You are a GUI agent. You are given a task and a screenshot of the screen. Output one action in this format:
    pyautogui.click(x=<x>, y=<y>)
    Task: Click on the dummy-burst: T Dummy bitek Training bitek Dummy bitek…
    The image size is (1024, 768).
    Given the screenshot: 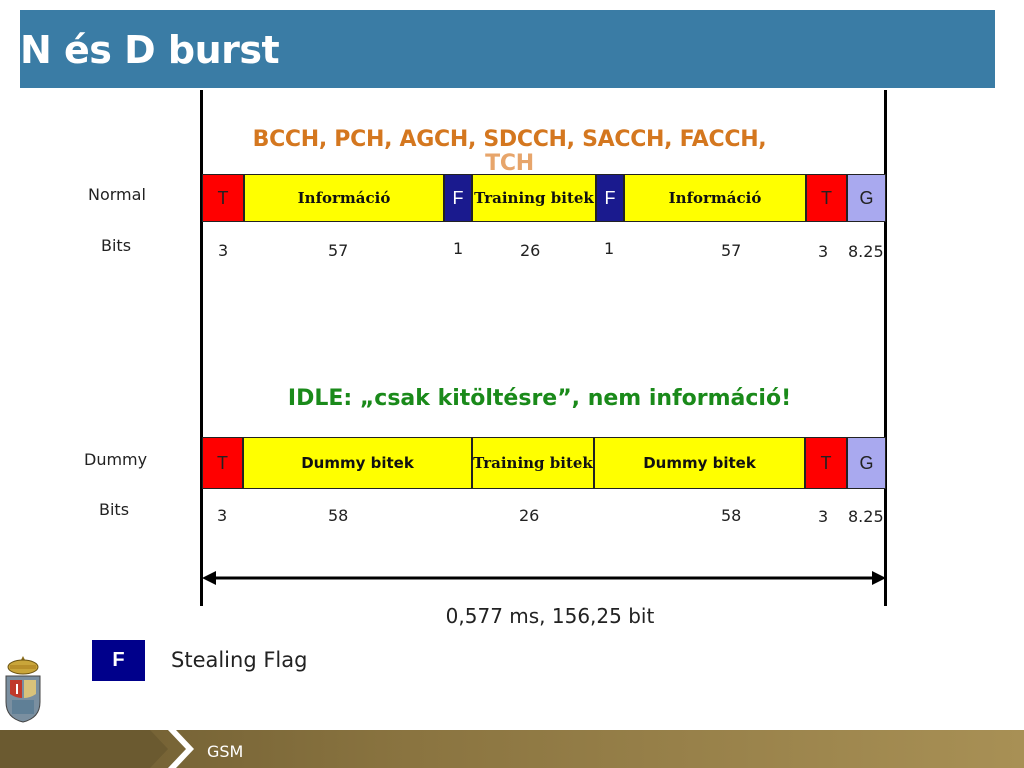 What is the action you would take?
    pyautogui.click(x=544, y=463)
    